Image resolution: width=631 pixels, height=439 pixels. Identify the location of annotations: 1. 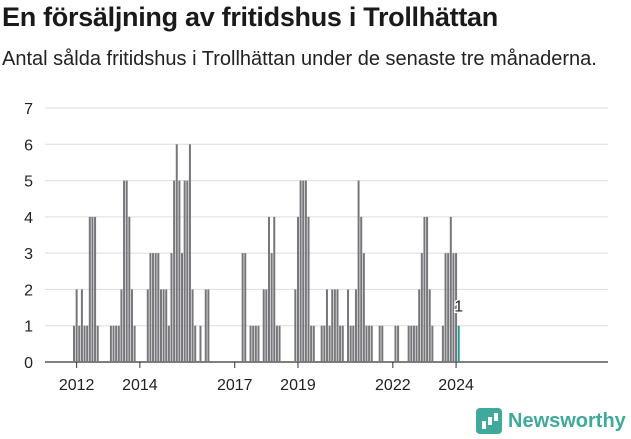
(459, 307).